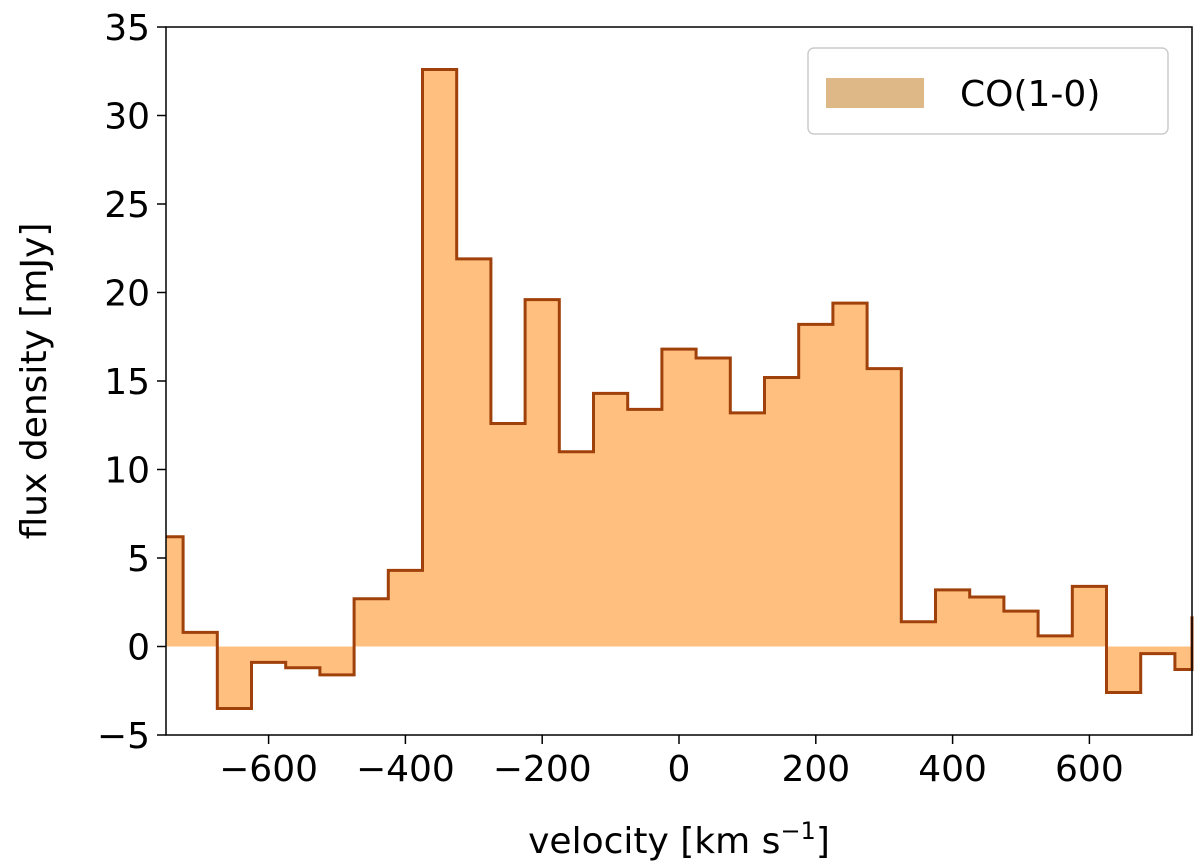 The width and height of the screenshot is (1200, 867). What do you see at coordinates (127, 117) in the screenshot?
I see `y-tick-label: 30` at bounding box center [127, 117].